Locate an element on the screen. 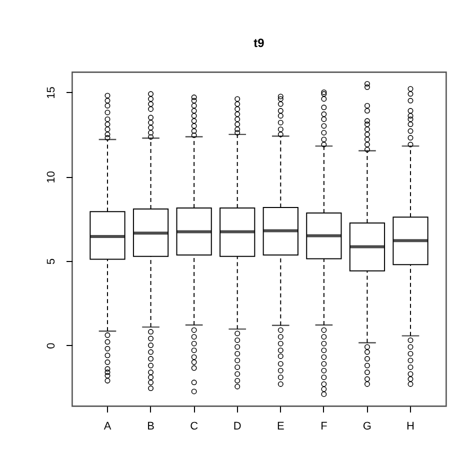 The height and width of the screenshot is (475, 473). x-tick-label: H is located at coordinates (410, 426).